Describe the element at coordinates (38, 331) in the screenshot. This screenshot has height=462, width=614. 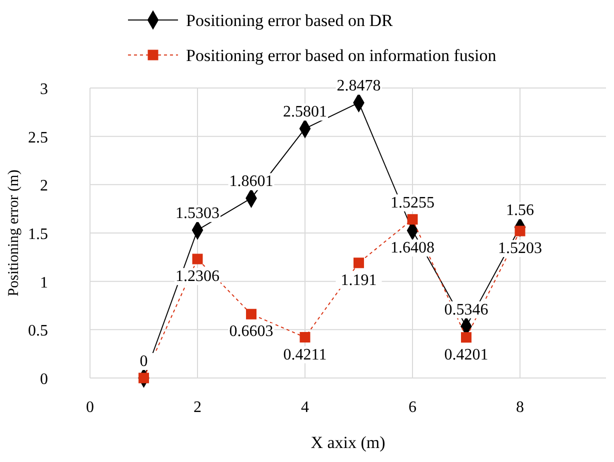
I see `y-tick-label: 0.5` at that location.